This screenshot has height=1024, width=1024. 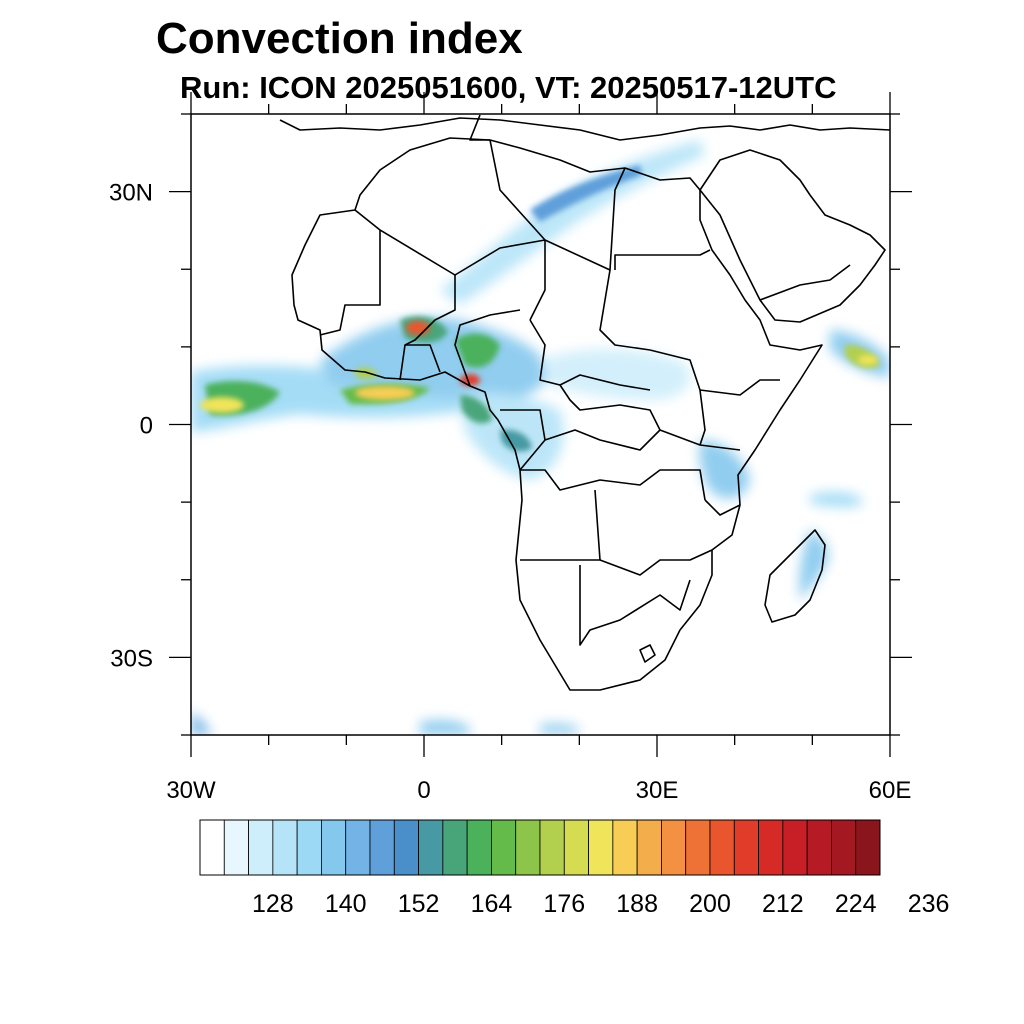 I want to click on colorbar-tick-label: 176, so click(x=564, y=904).